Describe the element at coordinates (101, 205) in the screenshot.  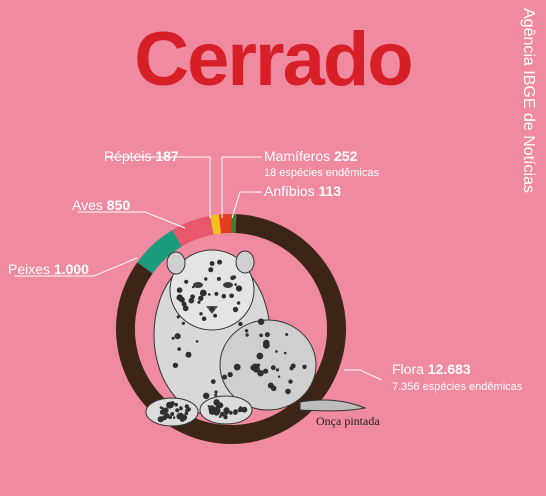
I see `label-aves: Aves 850` at that location.